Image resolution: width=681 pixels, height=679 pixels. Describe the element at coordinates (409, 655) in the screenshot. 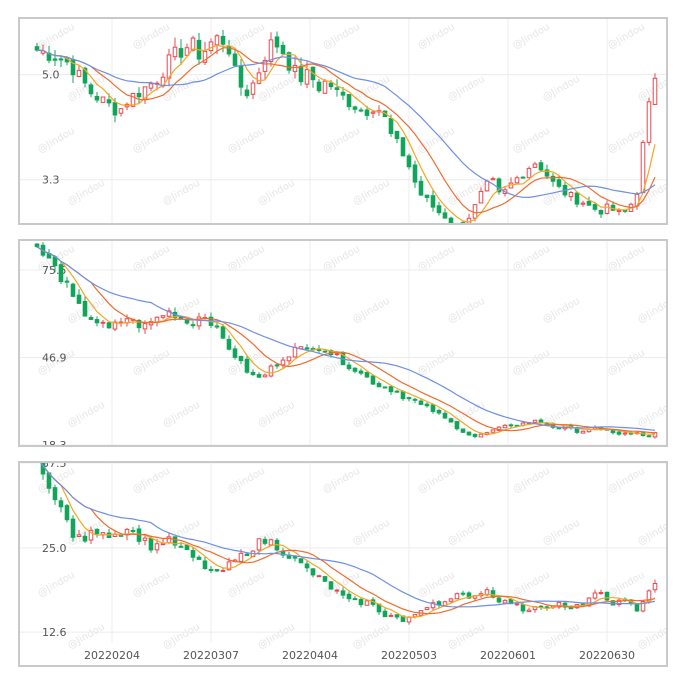

I see `x-tick-label: 20220503` at that location.